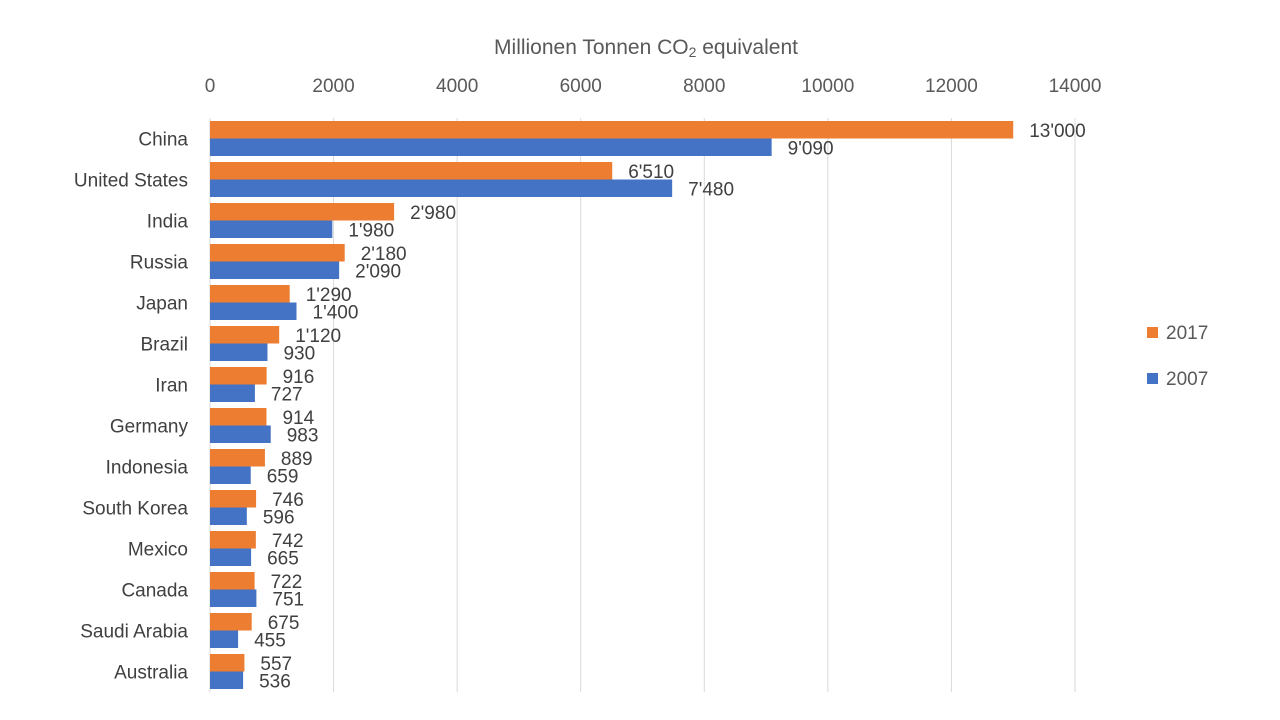 The height and width of the screenshot is (720, 1280). Describe the element at coordinates (283, 558) in the screenshot. I see `data-label-2007: 665` at that location.